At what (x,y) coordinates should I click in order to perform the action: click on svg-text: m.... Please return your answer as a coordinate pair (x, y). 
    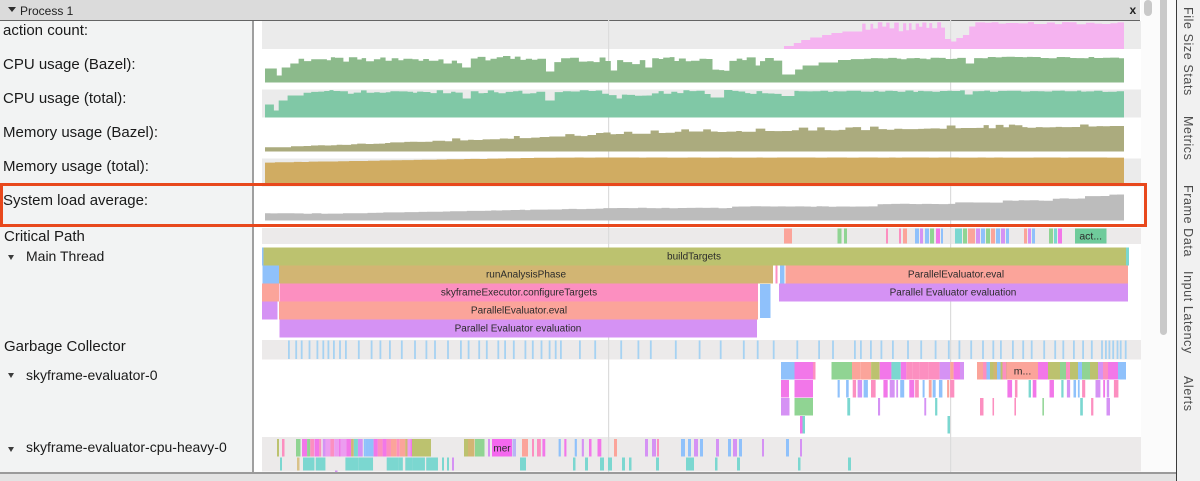
    Looking at the image, I should click on (1023, 372).